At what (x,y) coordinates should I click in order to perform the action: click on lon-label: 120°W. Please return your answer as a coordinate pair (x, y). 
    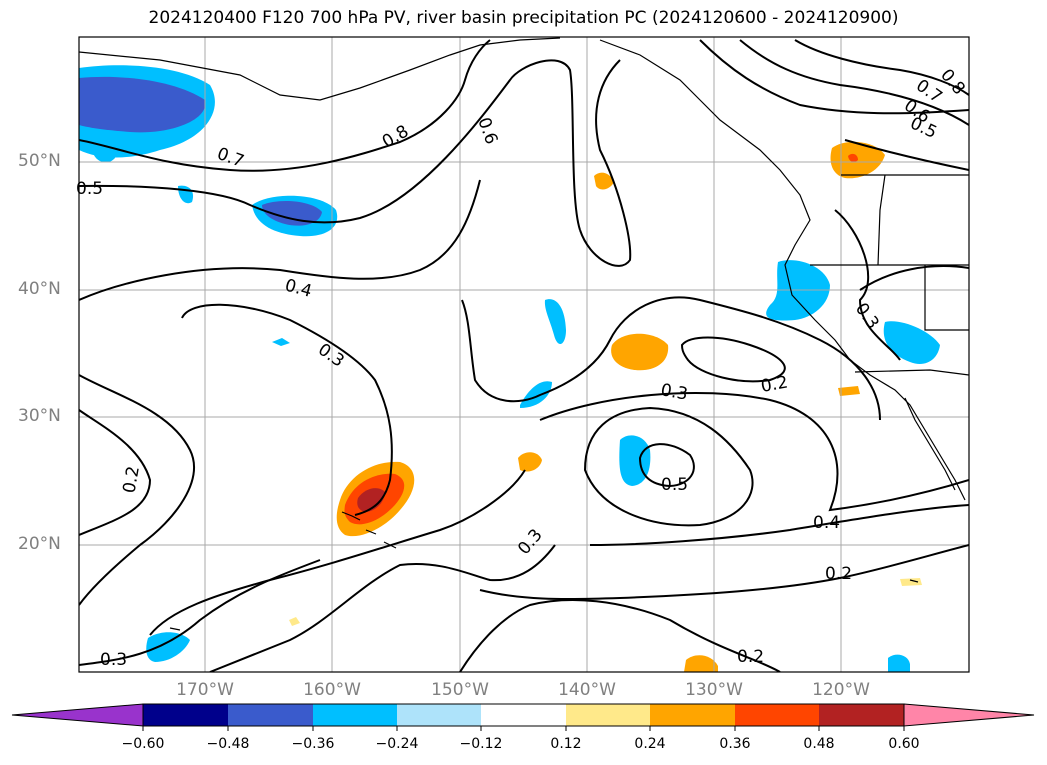
    Looking at the image, I should click on (841, 690).